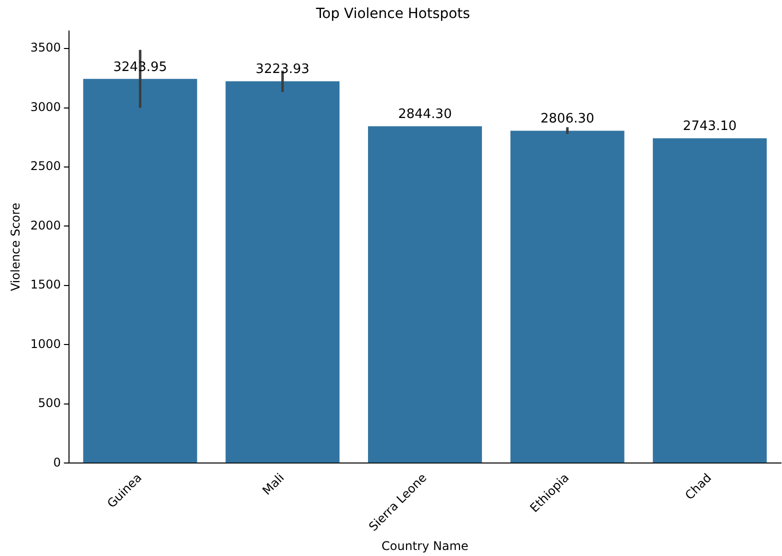 The image size is (782, 556). What do you see at coordinates (567, 119) in the screenshot?
I see `data-label: 2806.30` at bounding box center [567, 119].